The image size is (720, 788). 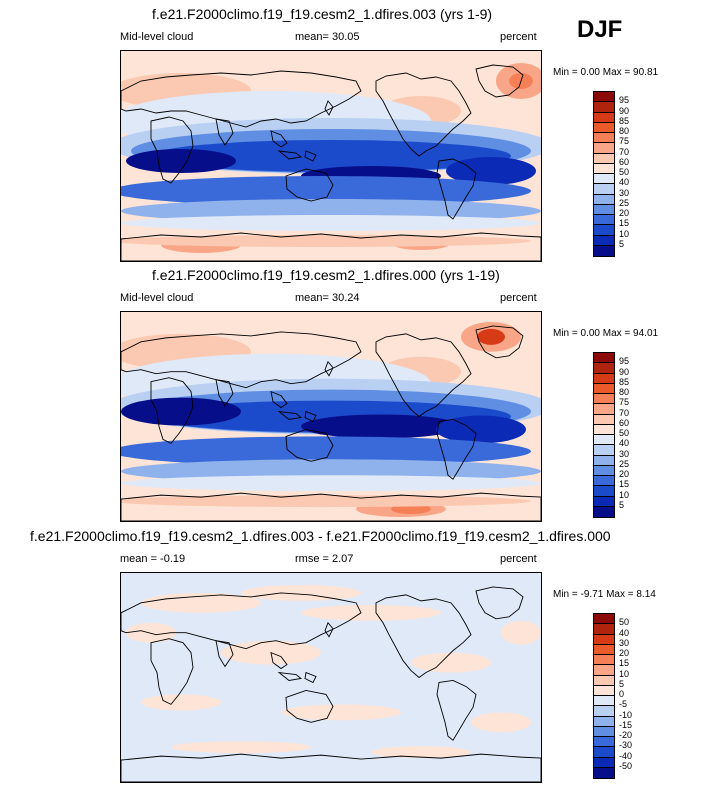 What do you see at coordinates (624, 673) in the screenshot?
I see `colorbar-tick-label: 10` at bounding box center [624, 673].